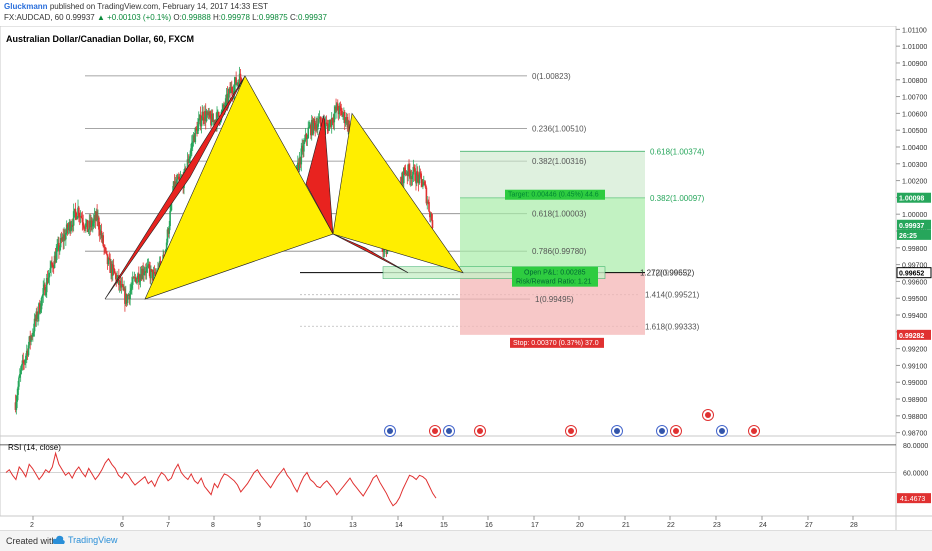 This screenshot has width=932, height=551. I want to click on author-name: Gluckmann, so click(26, 6).